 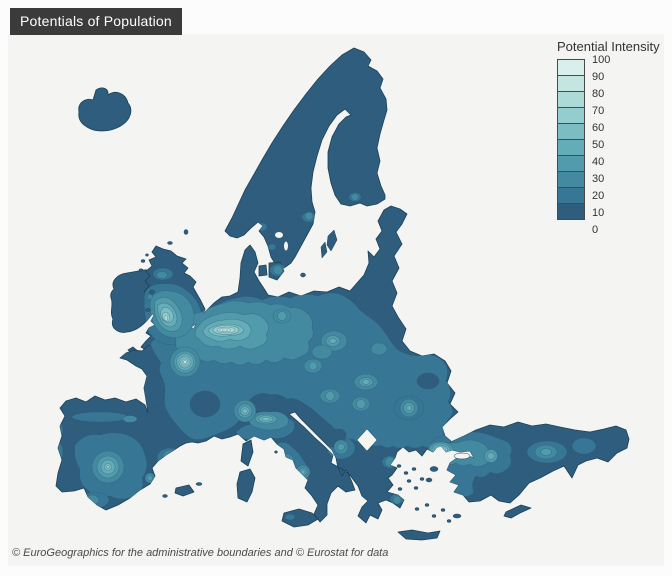 What do you see at coordinates (247, 453) in the screenshot?
I see `island-corsica` at bounding box center [247, 453].